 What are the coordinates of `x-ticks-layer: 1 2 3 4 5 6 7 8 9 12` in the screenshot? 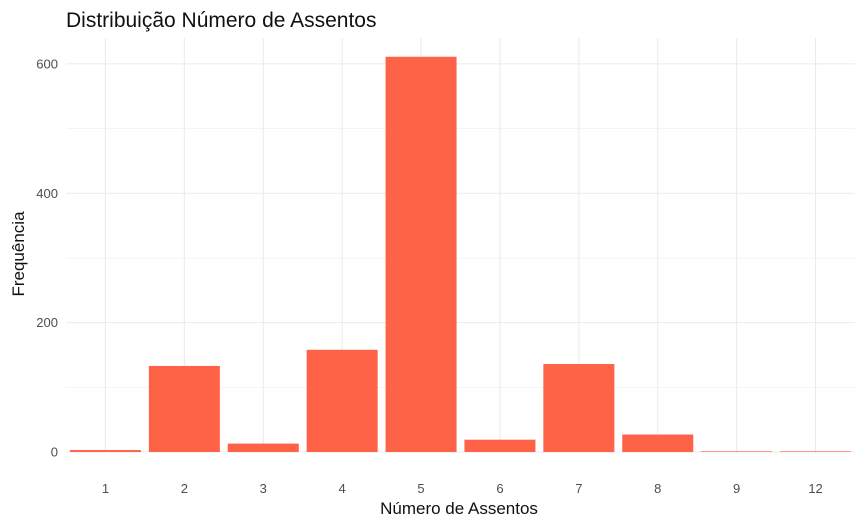 It's located at (462, 488).